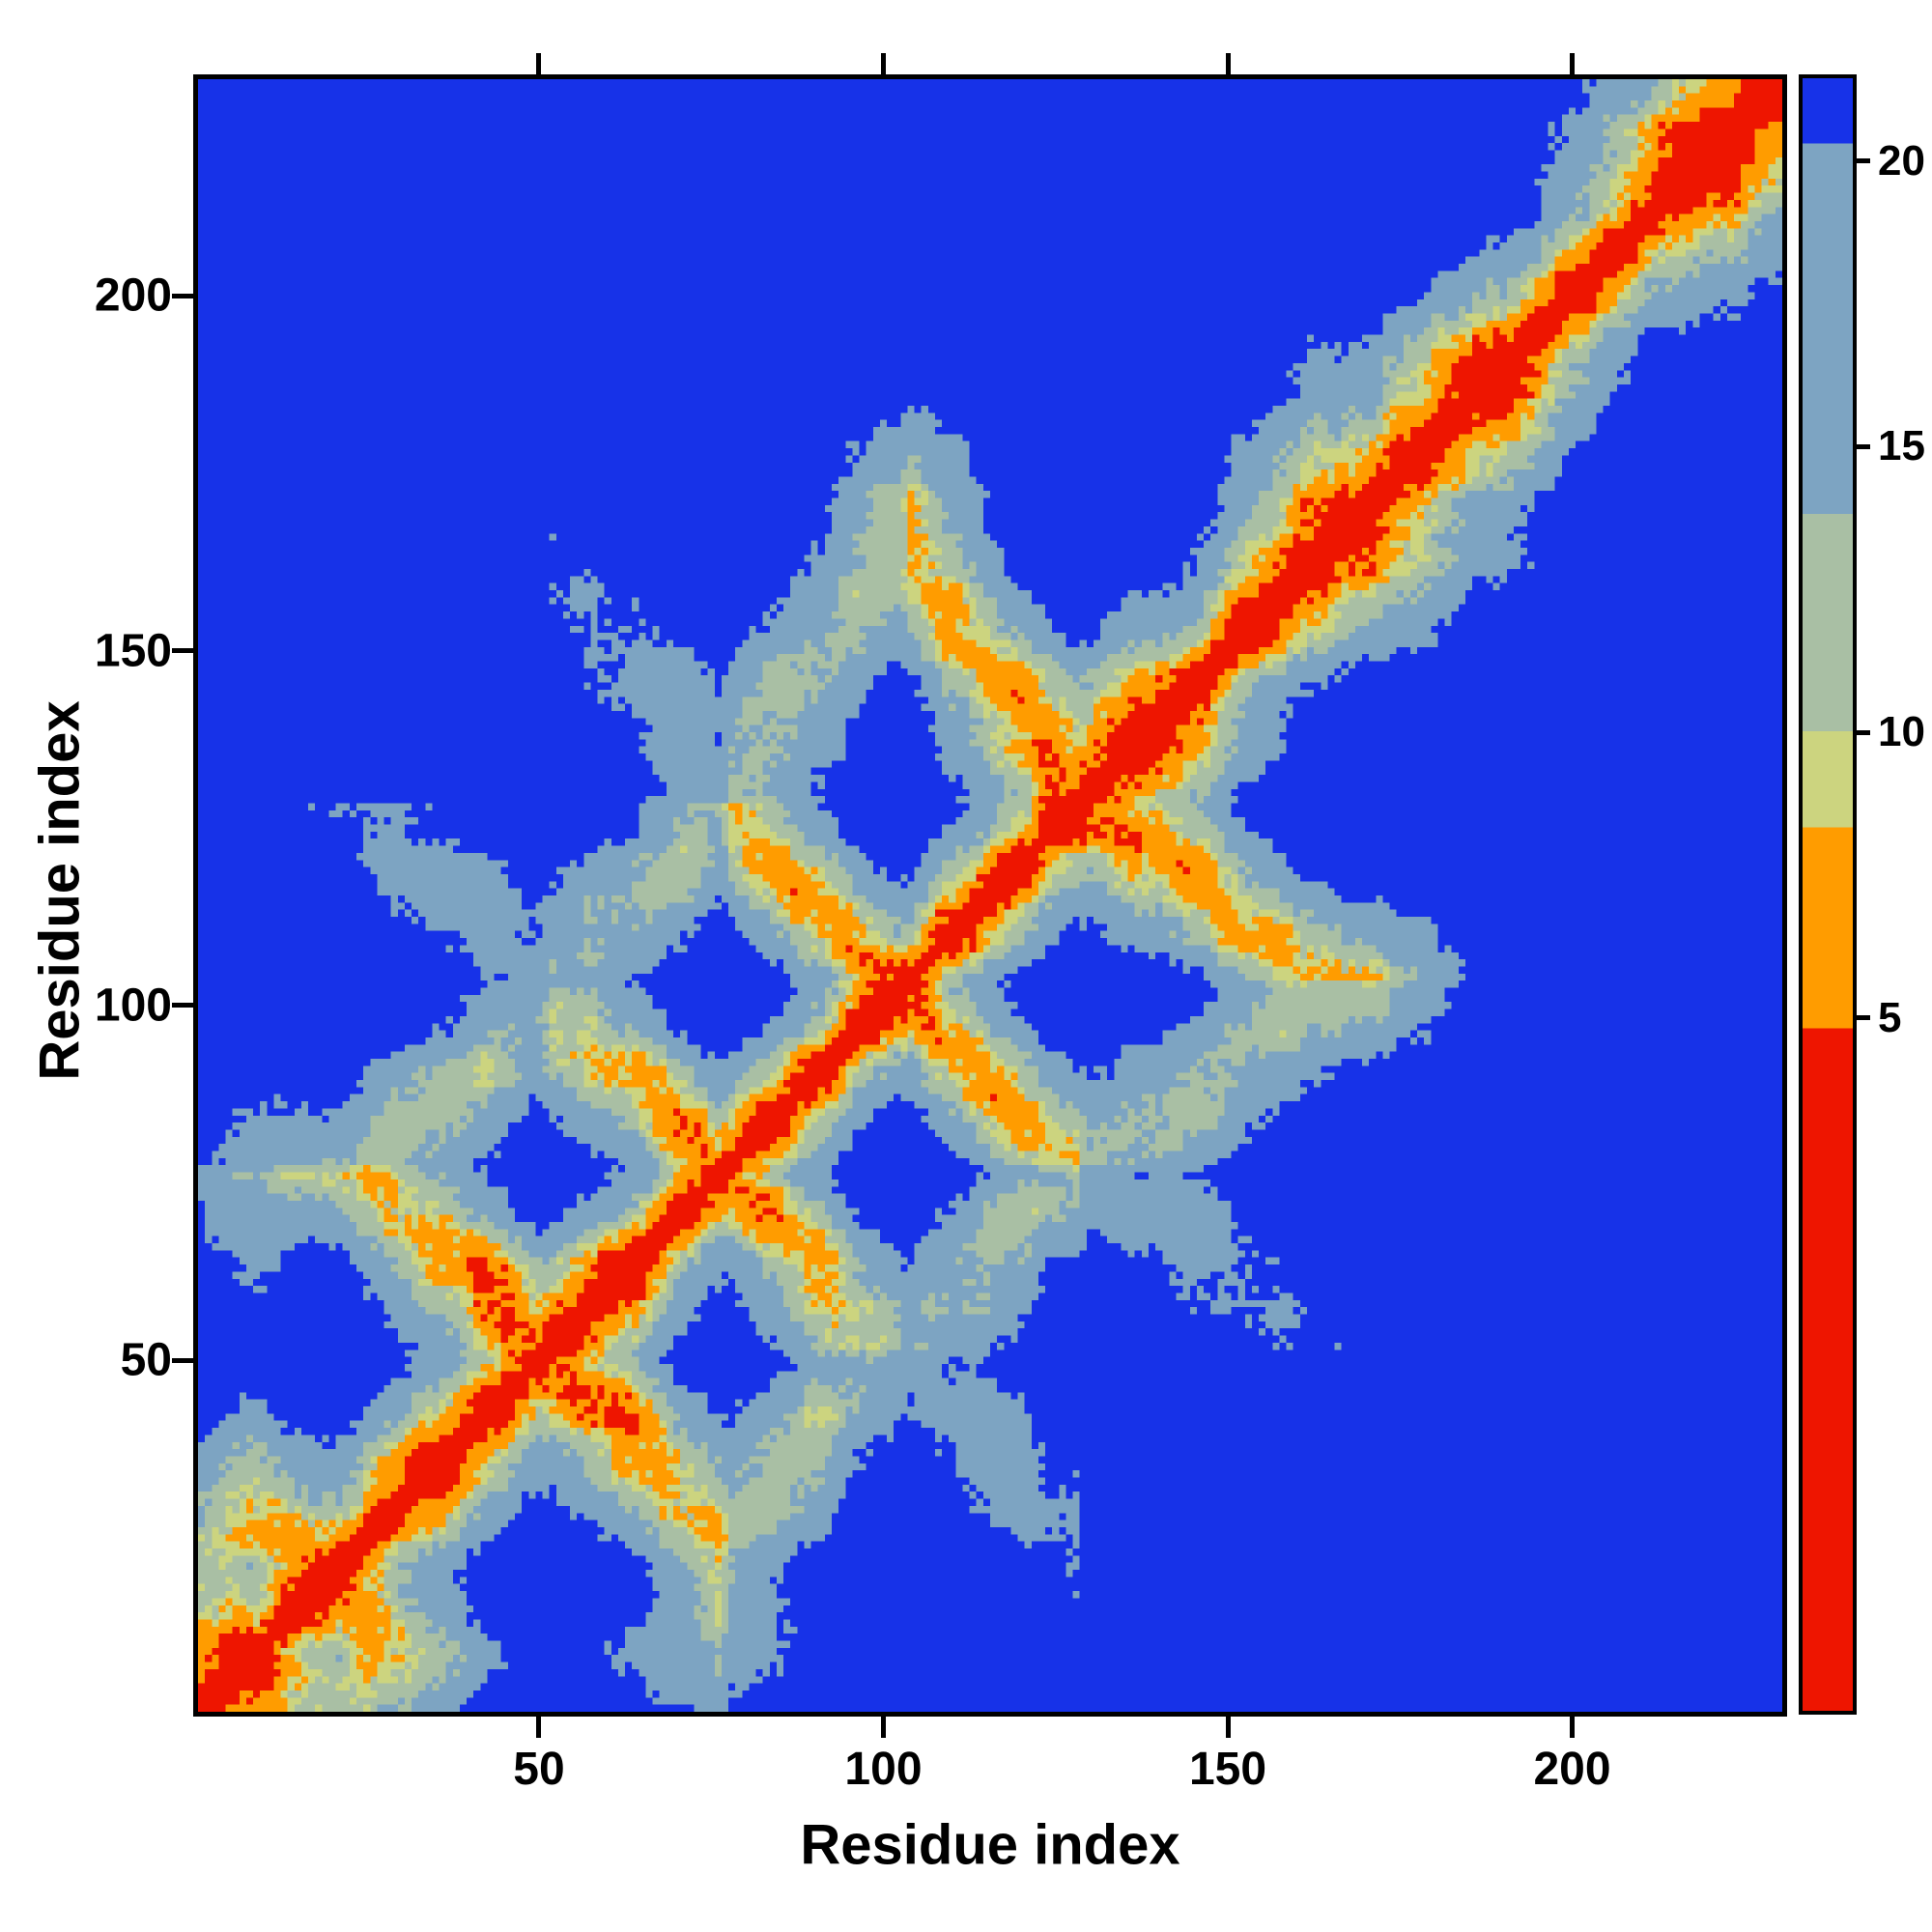  What do you see at coordinates (1828, 894) in the screenshot?
I see `colorbar` at bounding box center [1828, 894].